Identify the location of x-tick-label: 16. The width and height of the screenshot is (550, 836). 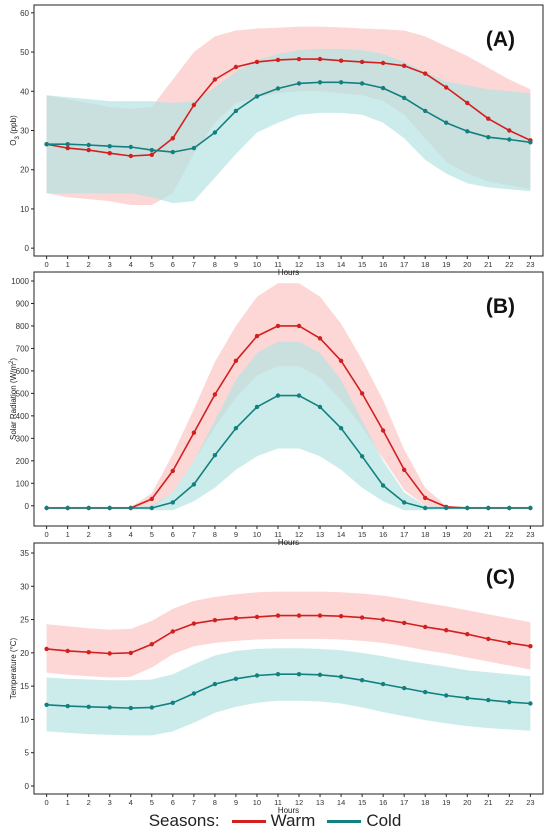
(383, 534).